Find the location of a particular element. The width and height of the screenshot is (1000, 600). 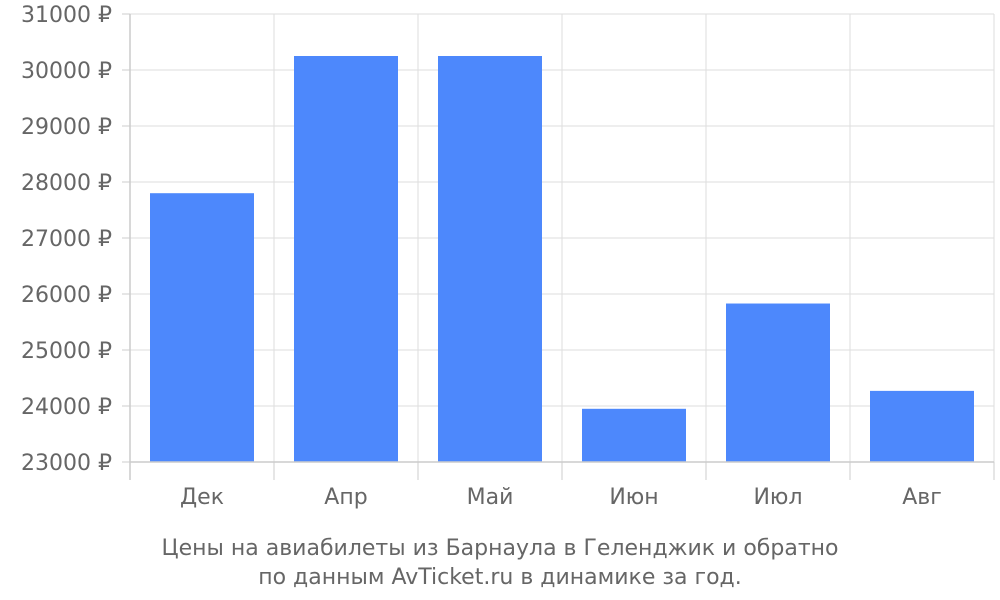

y-tick-label: 26000 ₽ is located at coordinates (66, 295).